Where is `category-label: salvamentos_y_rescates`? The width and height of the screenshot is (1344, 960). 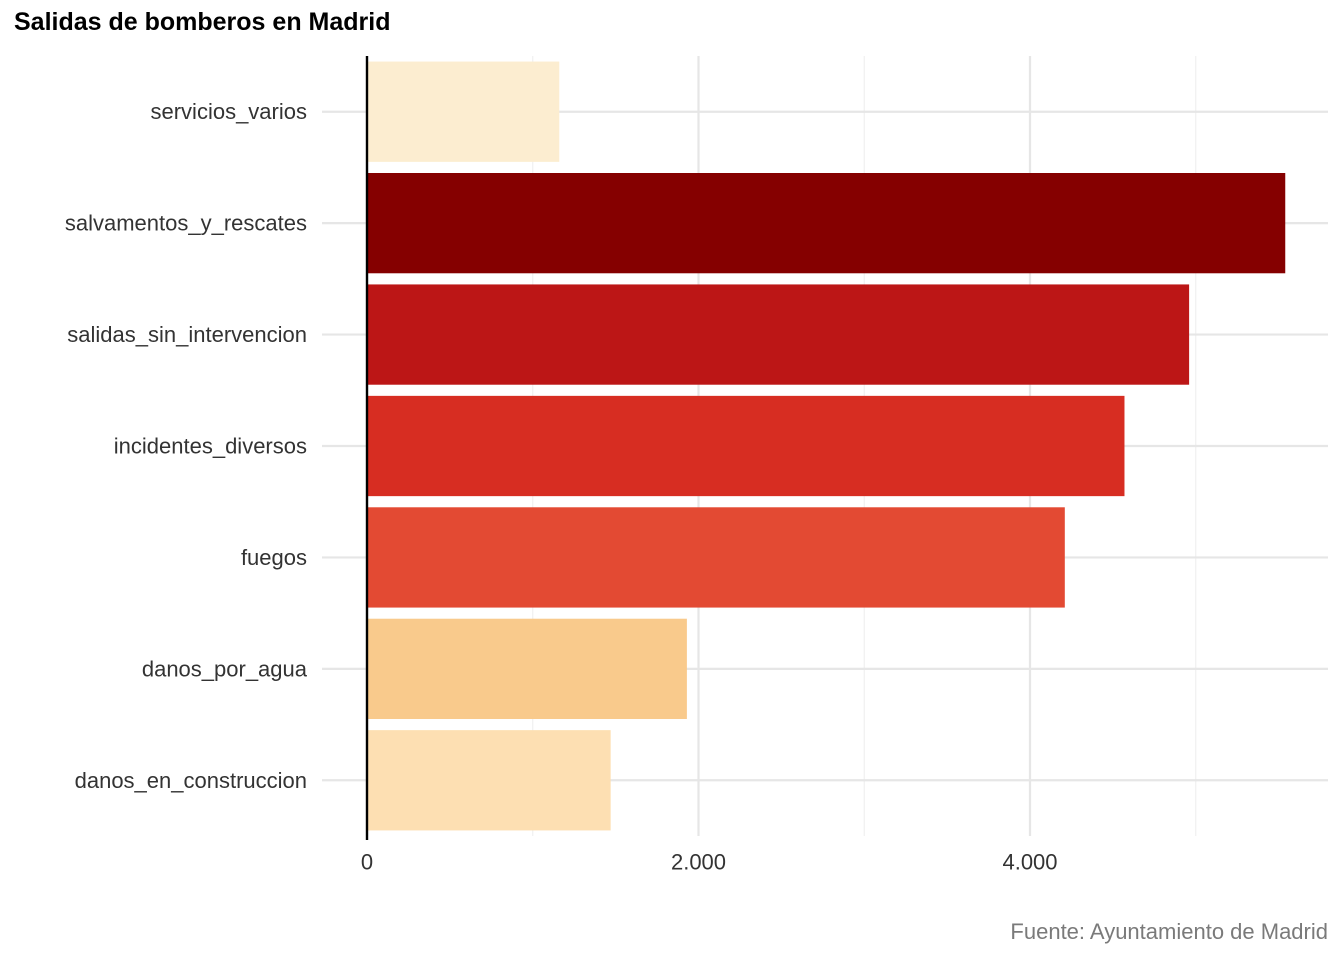
category-label: salvamentos_y_rescates is located at coordinates (186, 223).